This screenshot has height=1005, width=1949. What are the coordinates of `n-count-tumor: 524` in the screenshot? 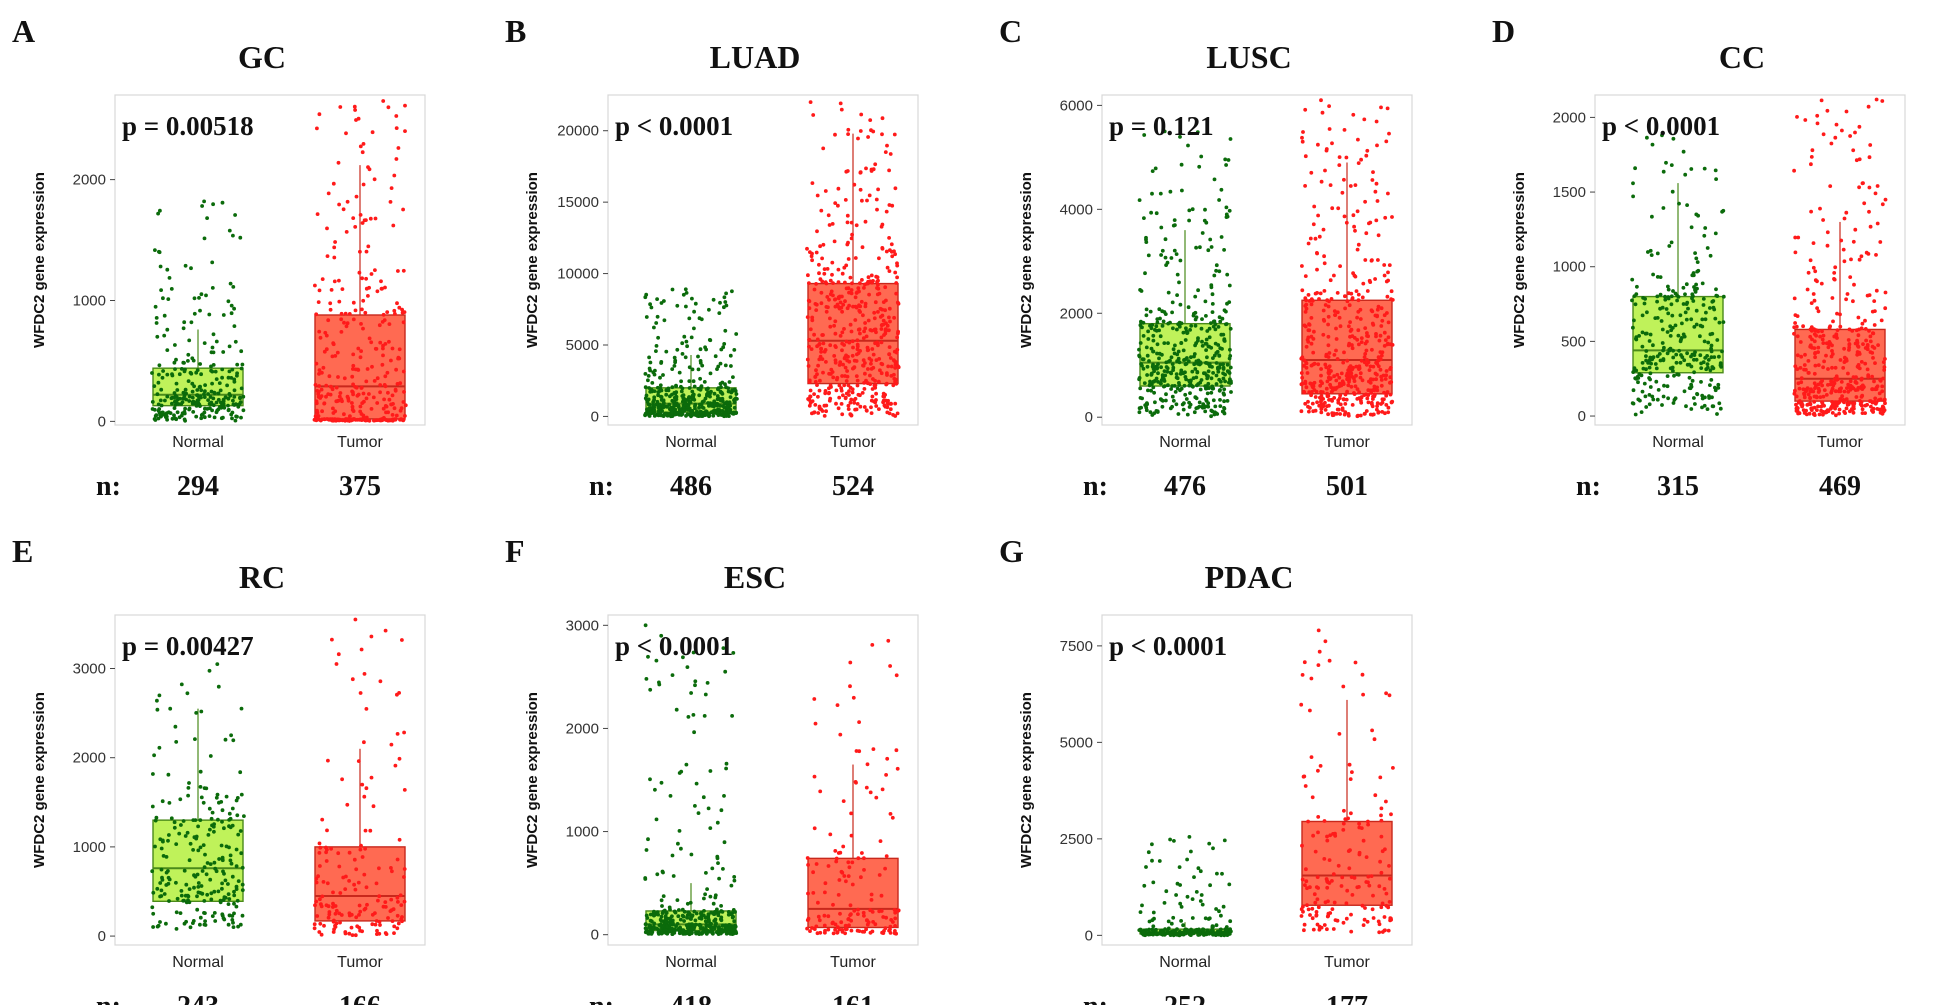 It's located at (853, 486).